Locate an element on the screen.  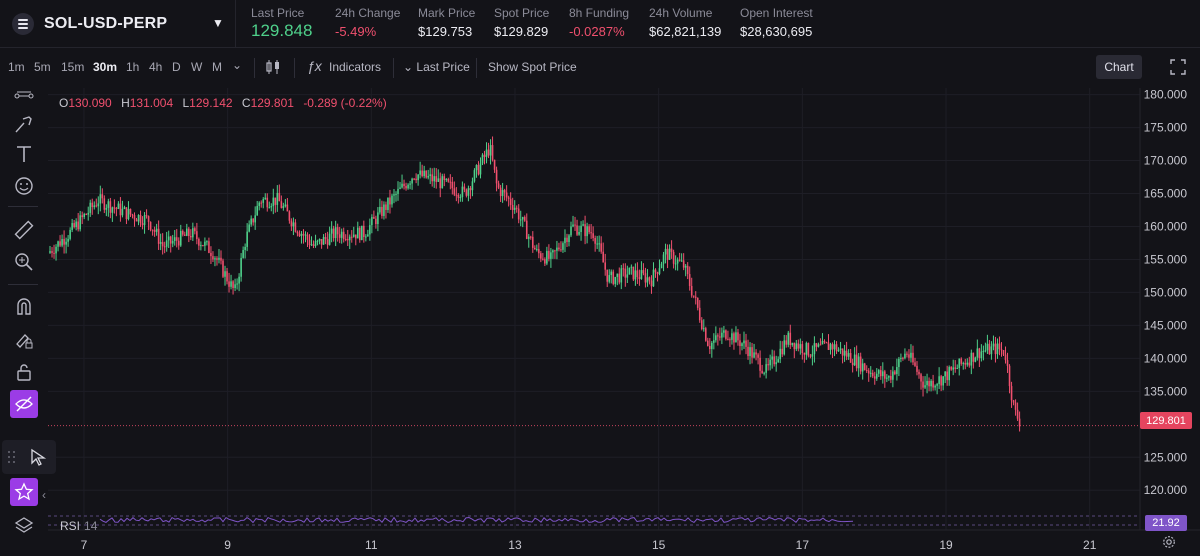
timeframe-30m: 30m is located at coordinates (105, 67).